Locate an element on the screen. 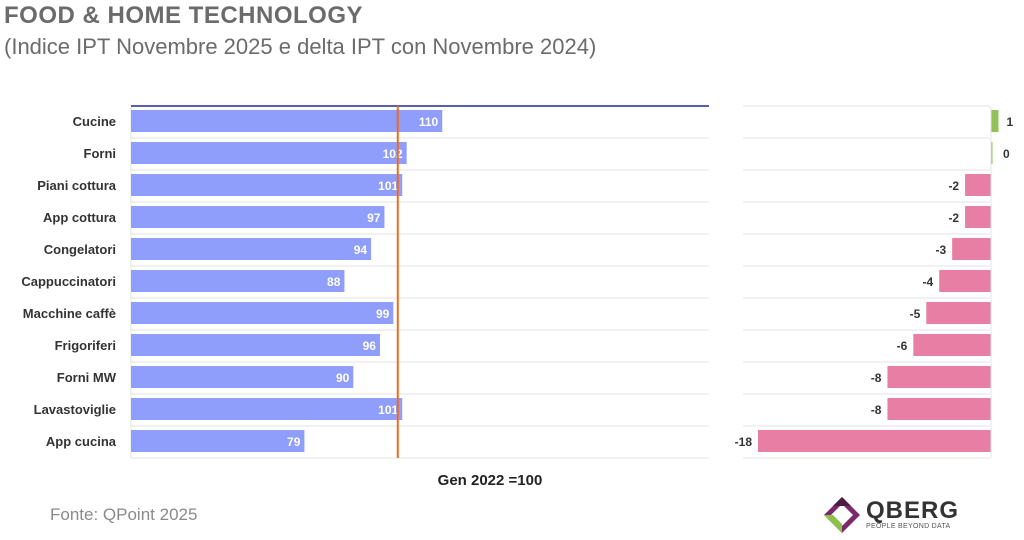 This screenshot has width=1024, height=540. index-value-label: 102 is located at coordinates (393, 154).